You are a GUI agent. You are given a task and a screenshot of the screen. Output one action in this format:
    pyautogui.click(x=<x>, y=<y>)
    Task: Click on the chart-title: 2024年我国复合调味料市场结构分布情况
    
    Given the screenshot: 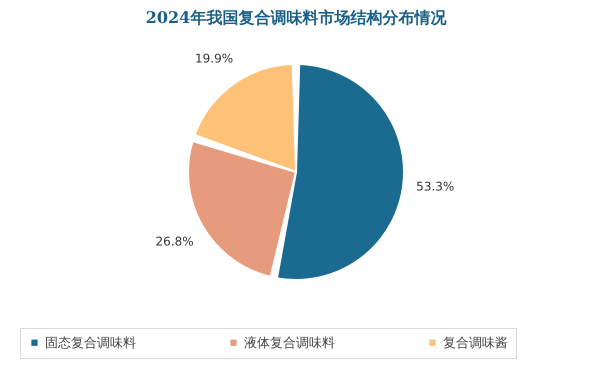 What is the action you would take?
    pyautogui.click(x=297, y=17)
    